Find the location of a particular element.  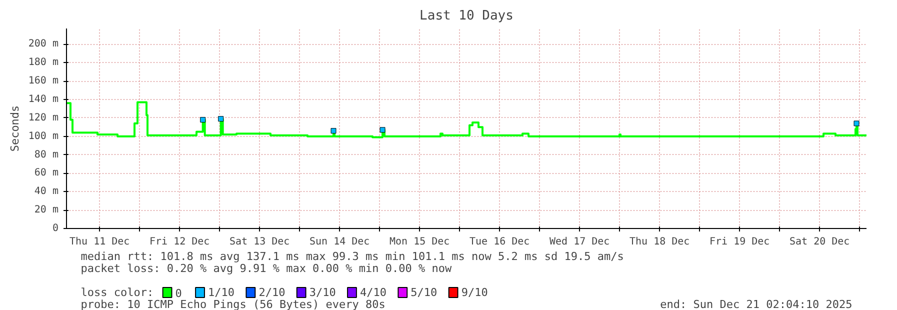

legend-label: 4/10 is located at coordinates (373, 292).